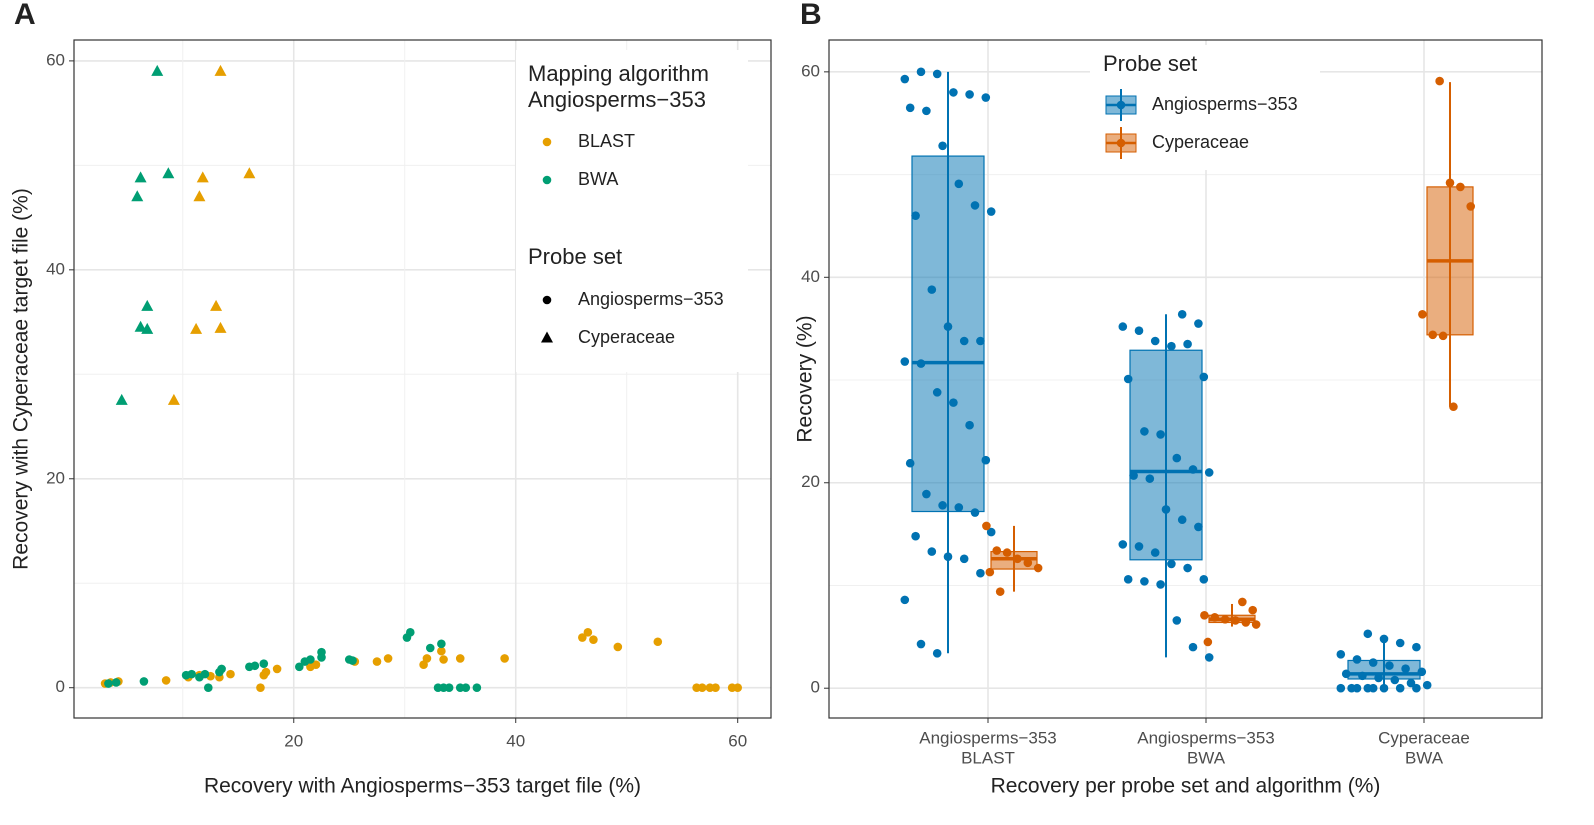 The width and height of the screenshot is (1594, 825). Describe the element at coordinates (1206, 757) in the screenshot. I see `x-tick-label: BWA` at that location.